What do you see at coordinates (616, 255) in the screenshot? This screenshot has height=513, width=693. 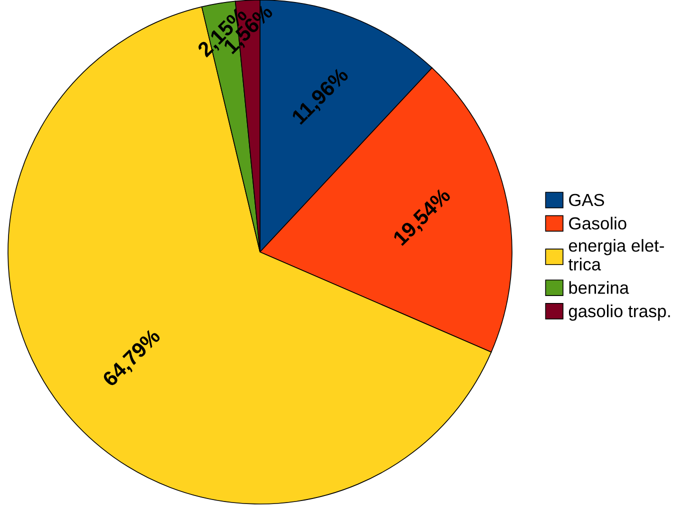 I see `legend-label: energia elet- trica` at bounding box center [616, 255].